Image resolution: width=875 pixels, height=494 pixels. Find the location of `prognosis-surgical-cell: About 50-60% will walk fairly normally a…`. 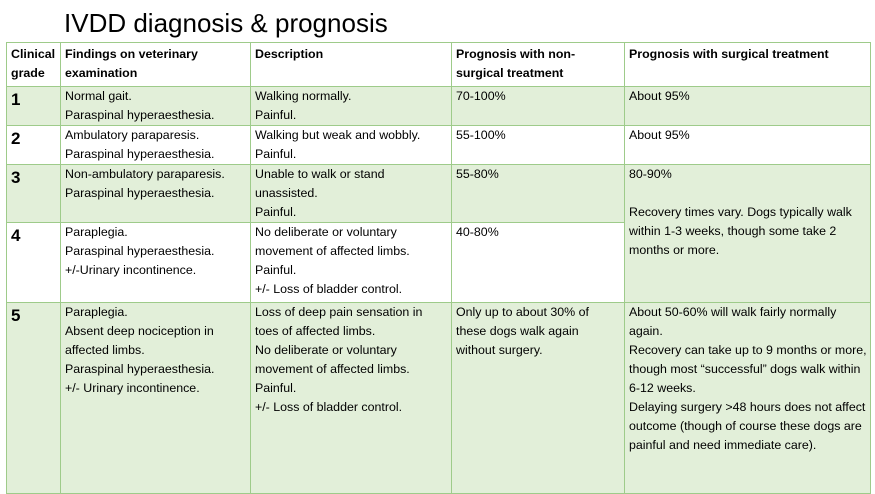

prognosis-surgical-cell: About 50-60% will walk fairly normally a… is located at coordinates (747, 398).